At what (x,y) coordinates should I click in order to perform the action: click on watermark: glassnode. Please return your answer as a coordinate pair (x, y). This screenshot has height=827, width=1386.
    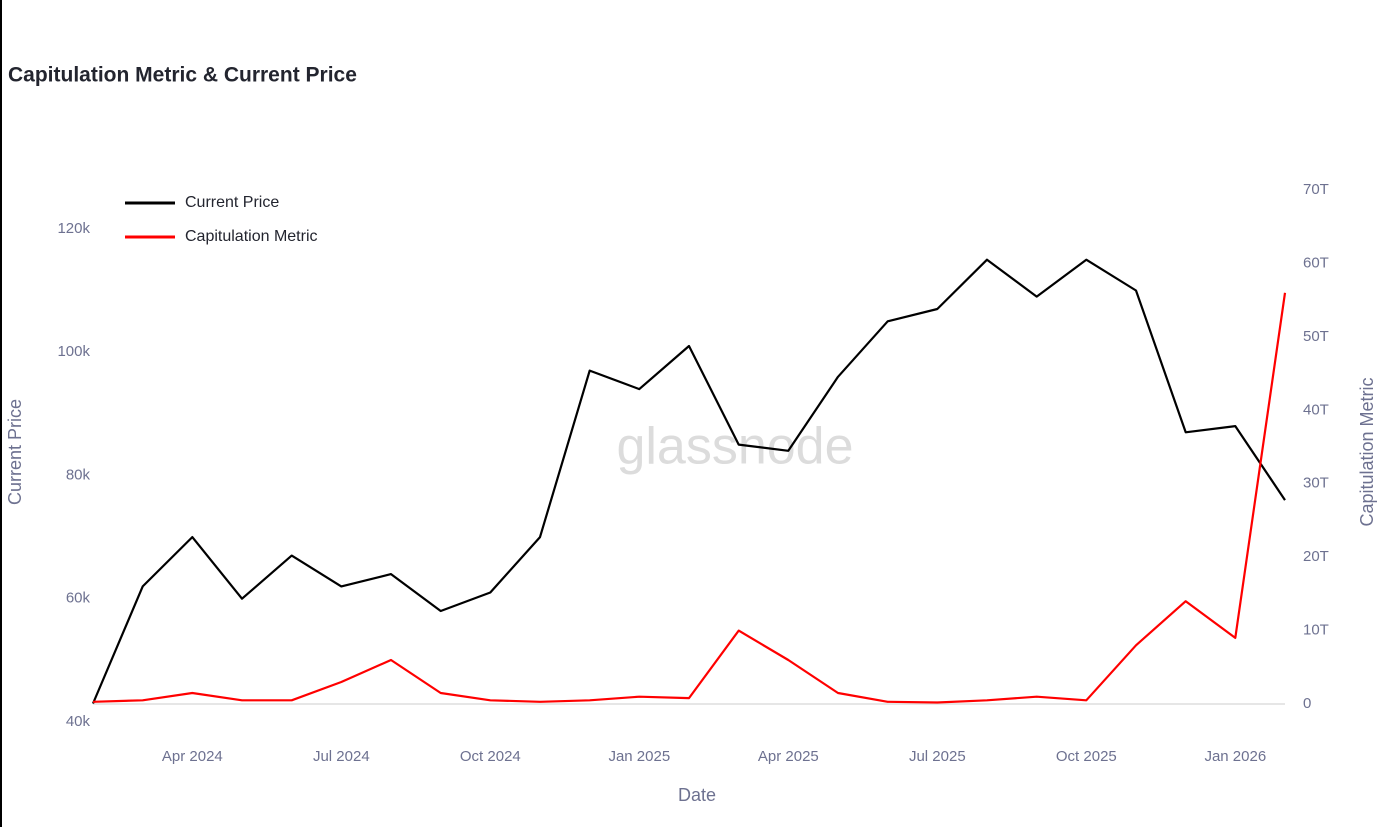
    Looking at the image, I should click on (734, 447).